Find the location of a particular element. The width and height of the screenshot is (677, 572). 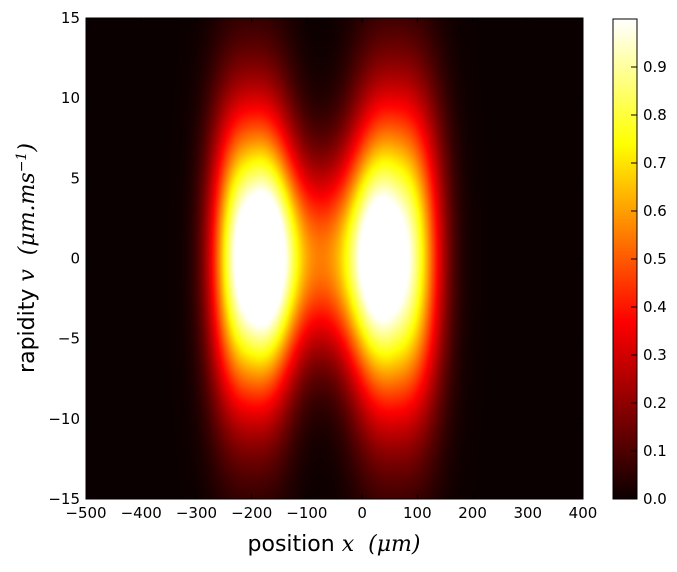

x-tick-label: −300 is located at coordinates (196, 513).